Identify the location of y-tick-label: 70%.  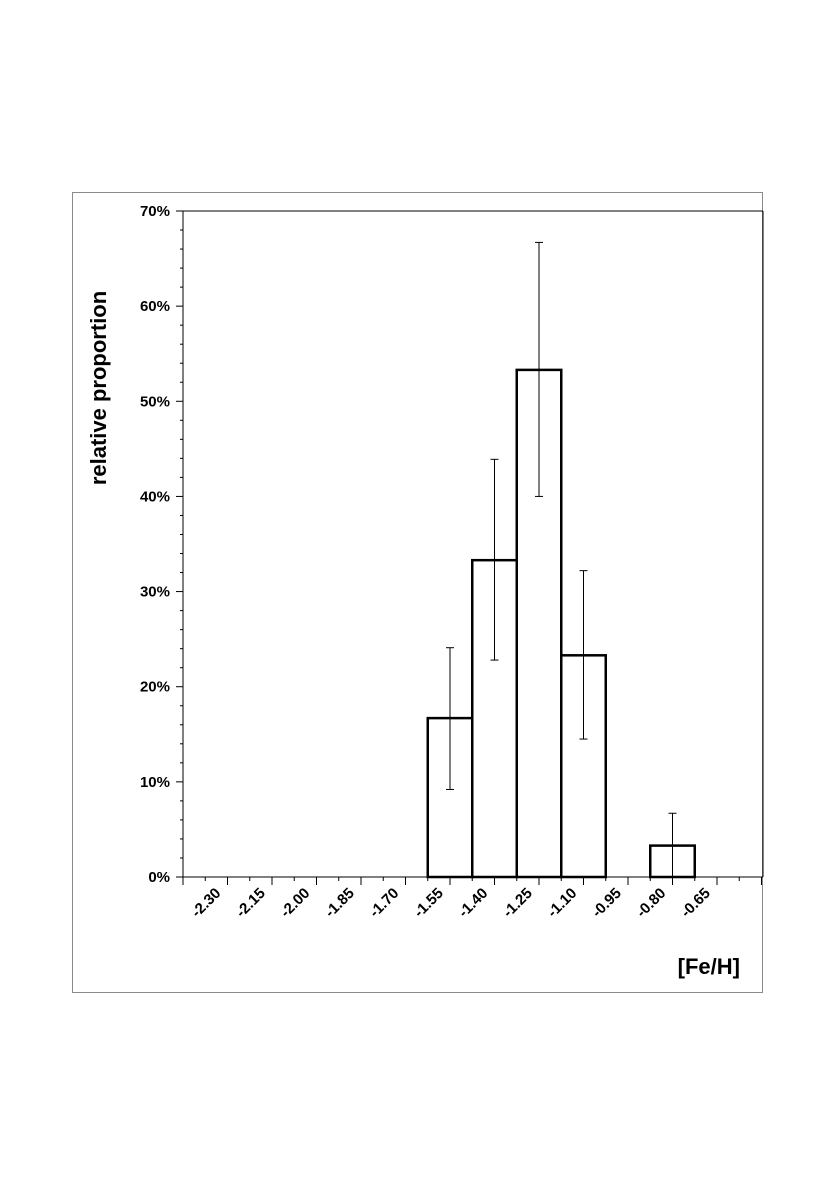
(155, 211).